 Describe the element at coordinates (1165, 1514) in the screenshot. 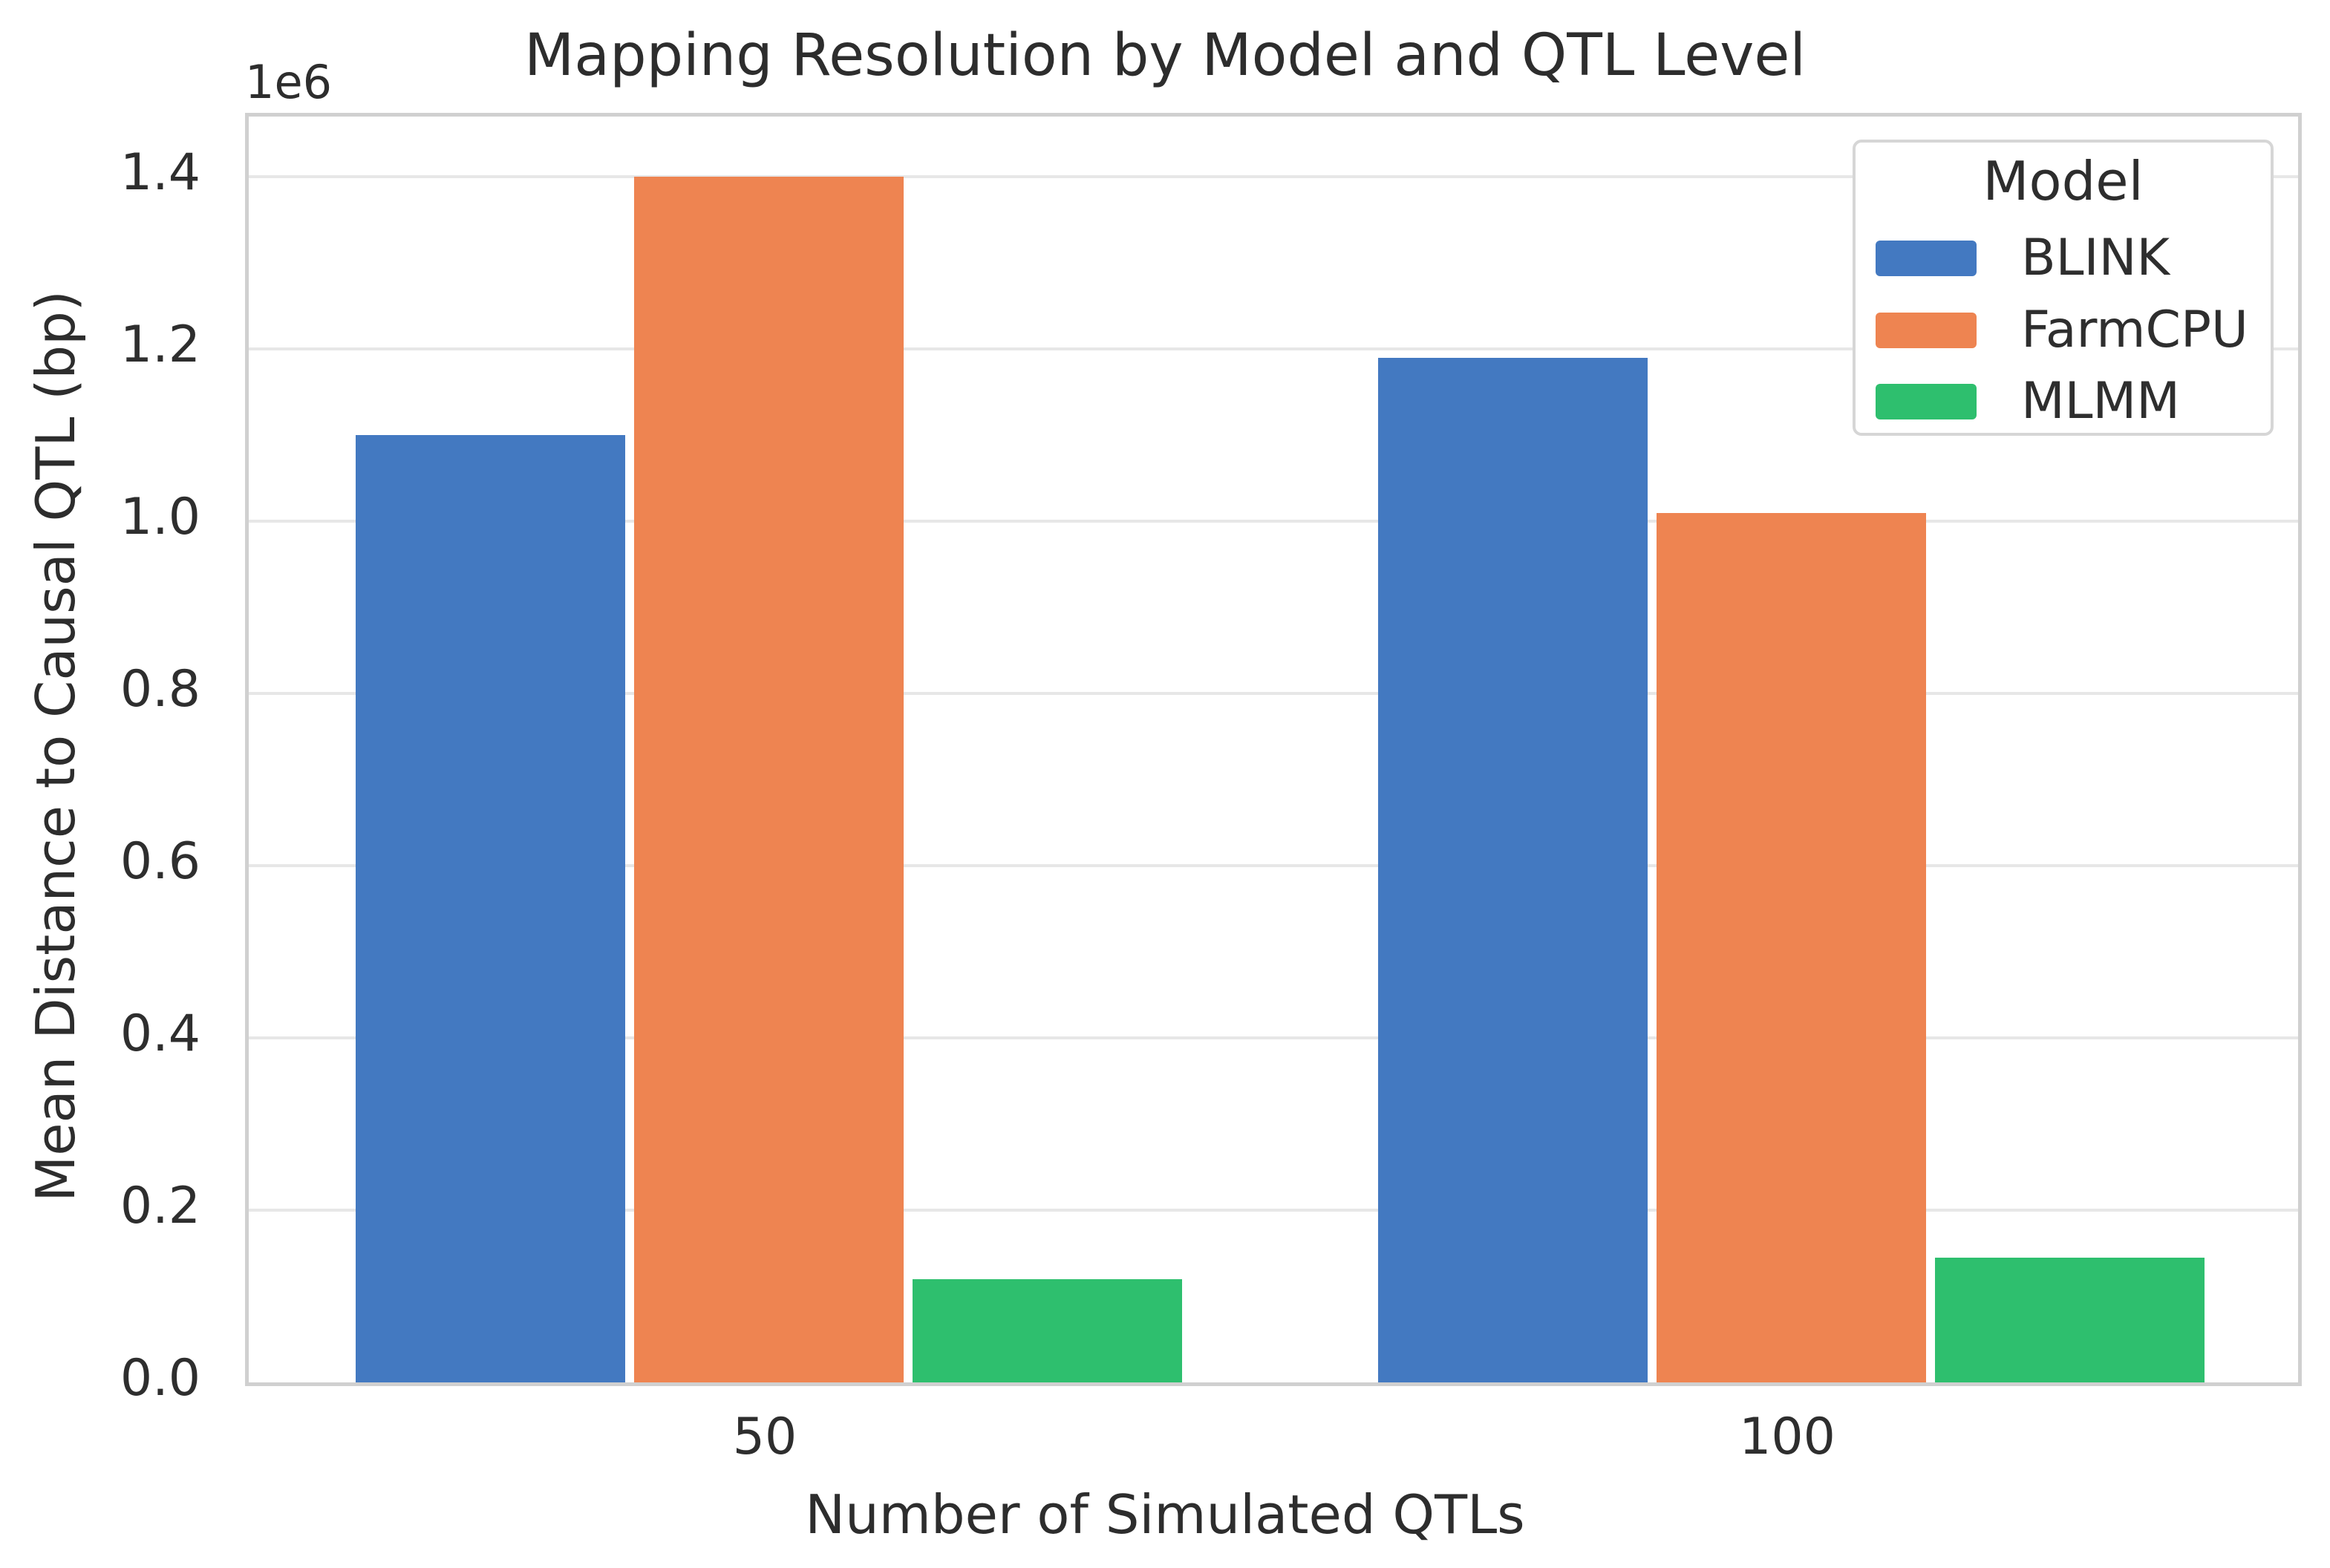

I see `x-axis-label: Number of Simulated QTLs` at that location.